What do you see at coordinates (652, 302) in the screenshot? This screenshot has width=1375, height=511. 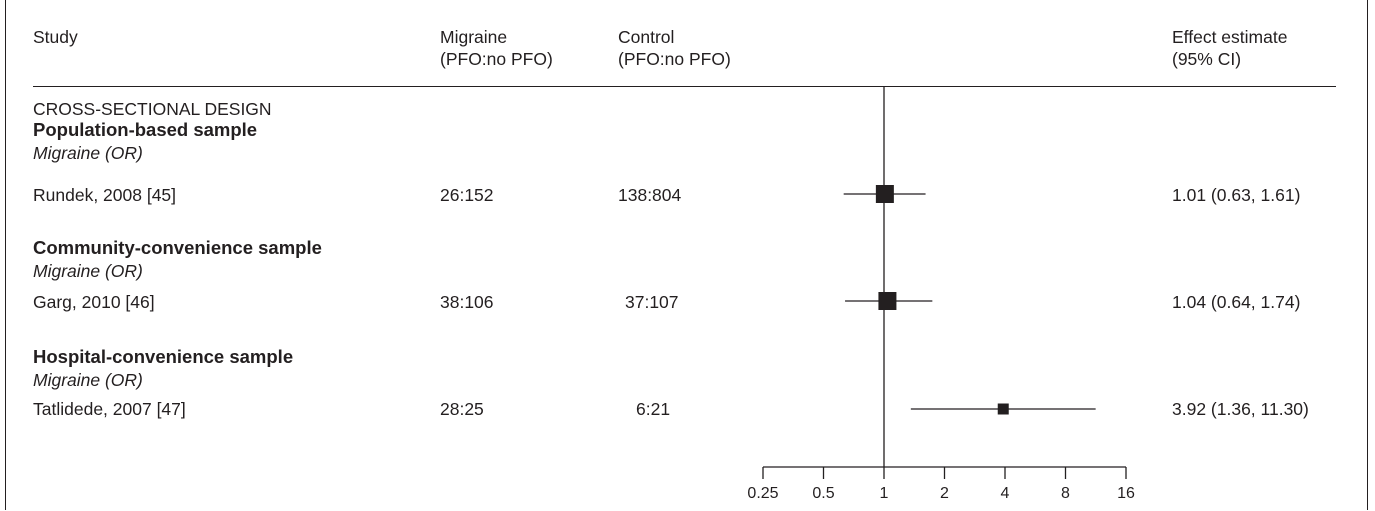 I see `control-count: 37:107` at bounding box center [652, 302].